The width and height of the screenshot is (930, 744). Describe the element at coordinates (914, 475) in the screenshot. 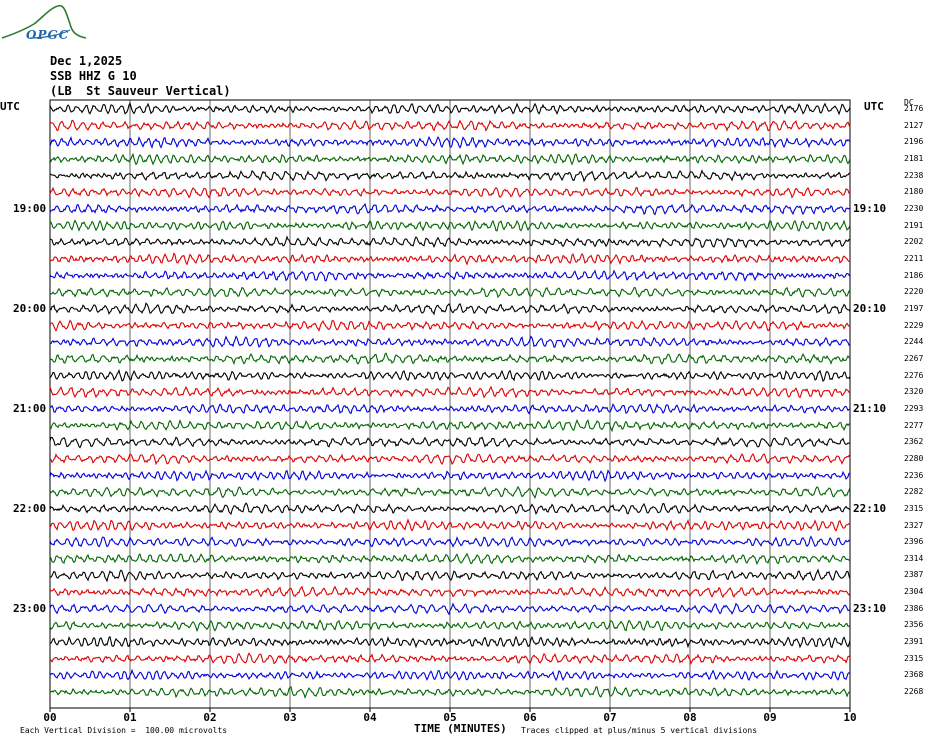

I see `dc-offset-label: 2236` at that location.